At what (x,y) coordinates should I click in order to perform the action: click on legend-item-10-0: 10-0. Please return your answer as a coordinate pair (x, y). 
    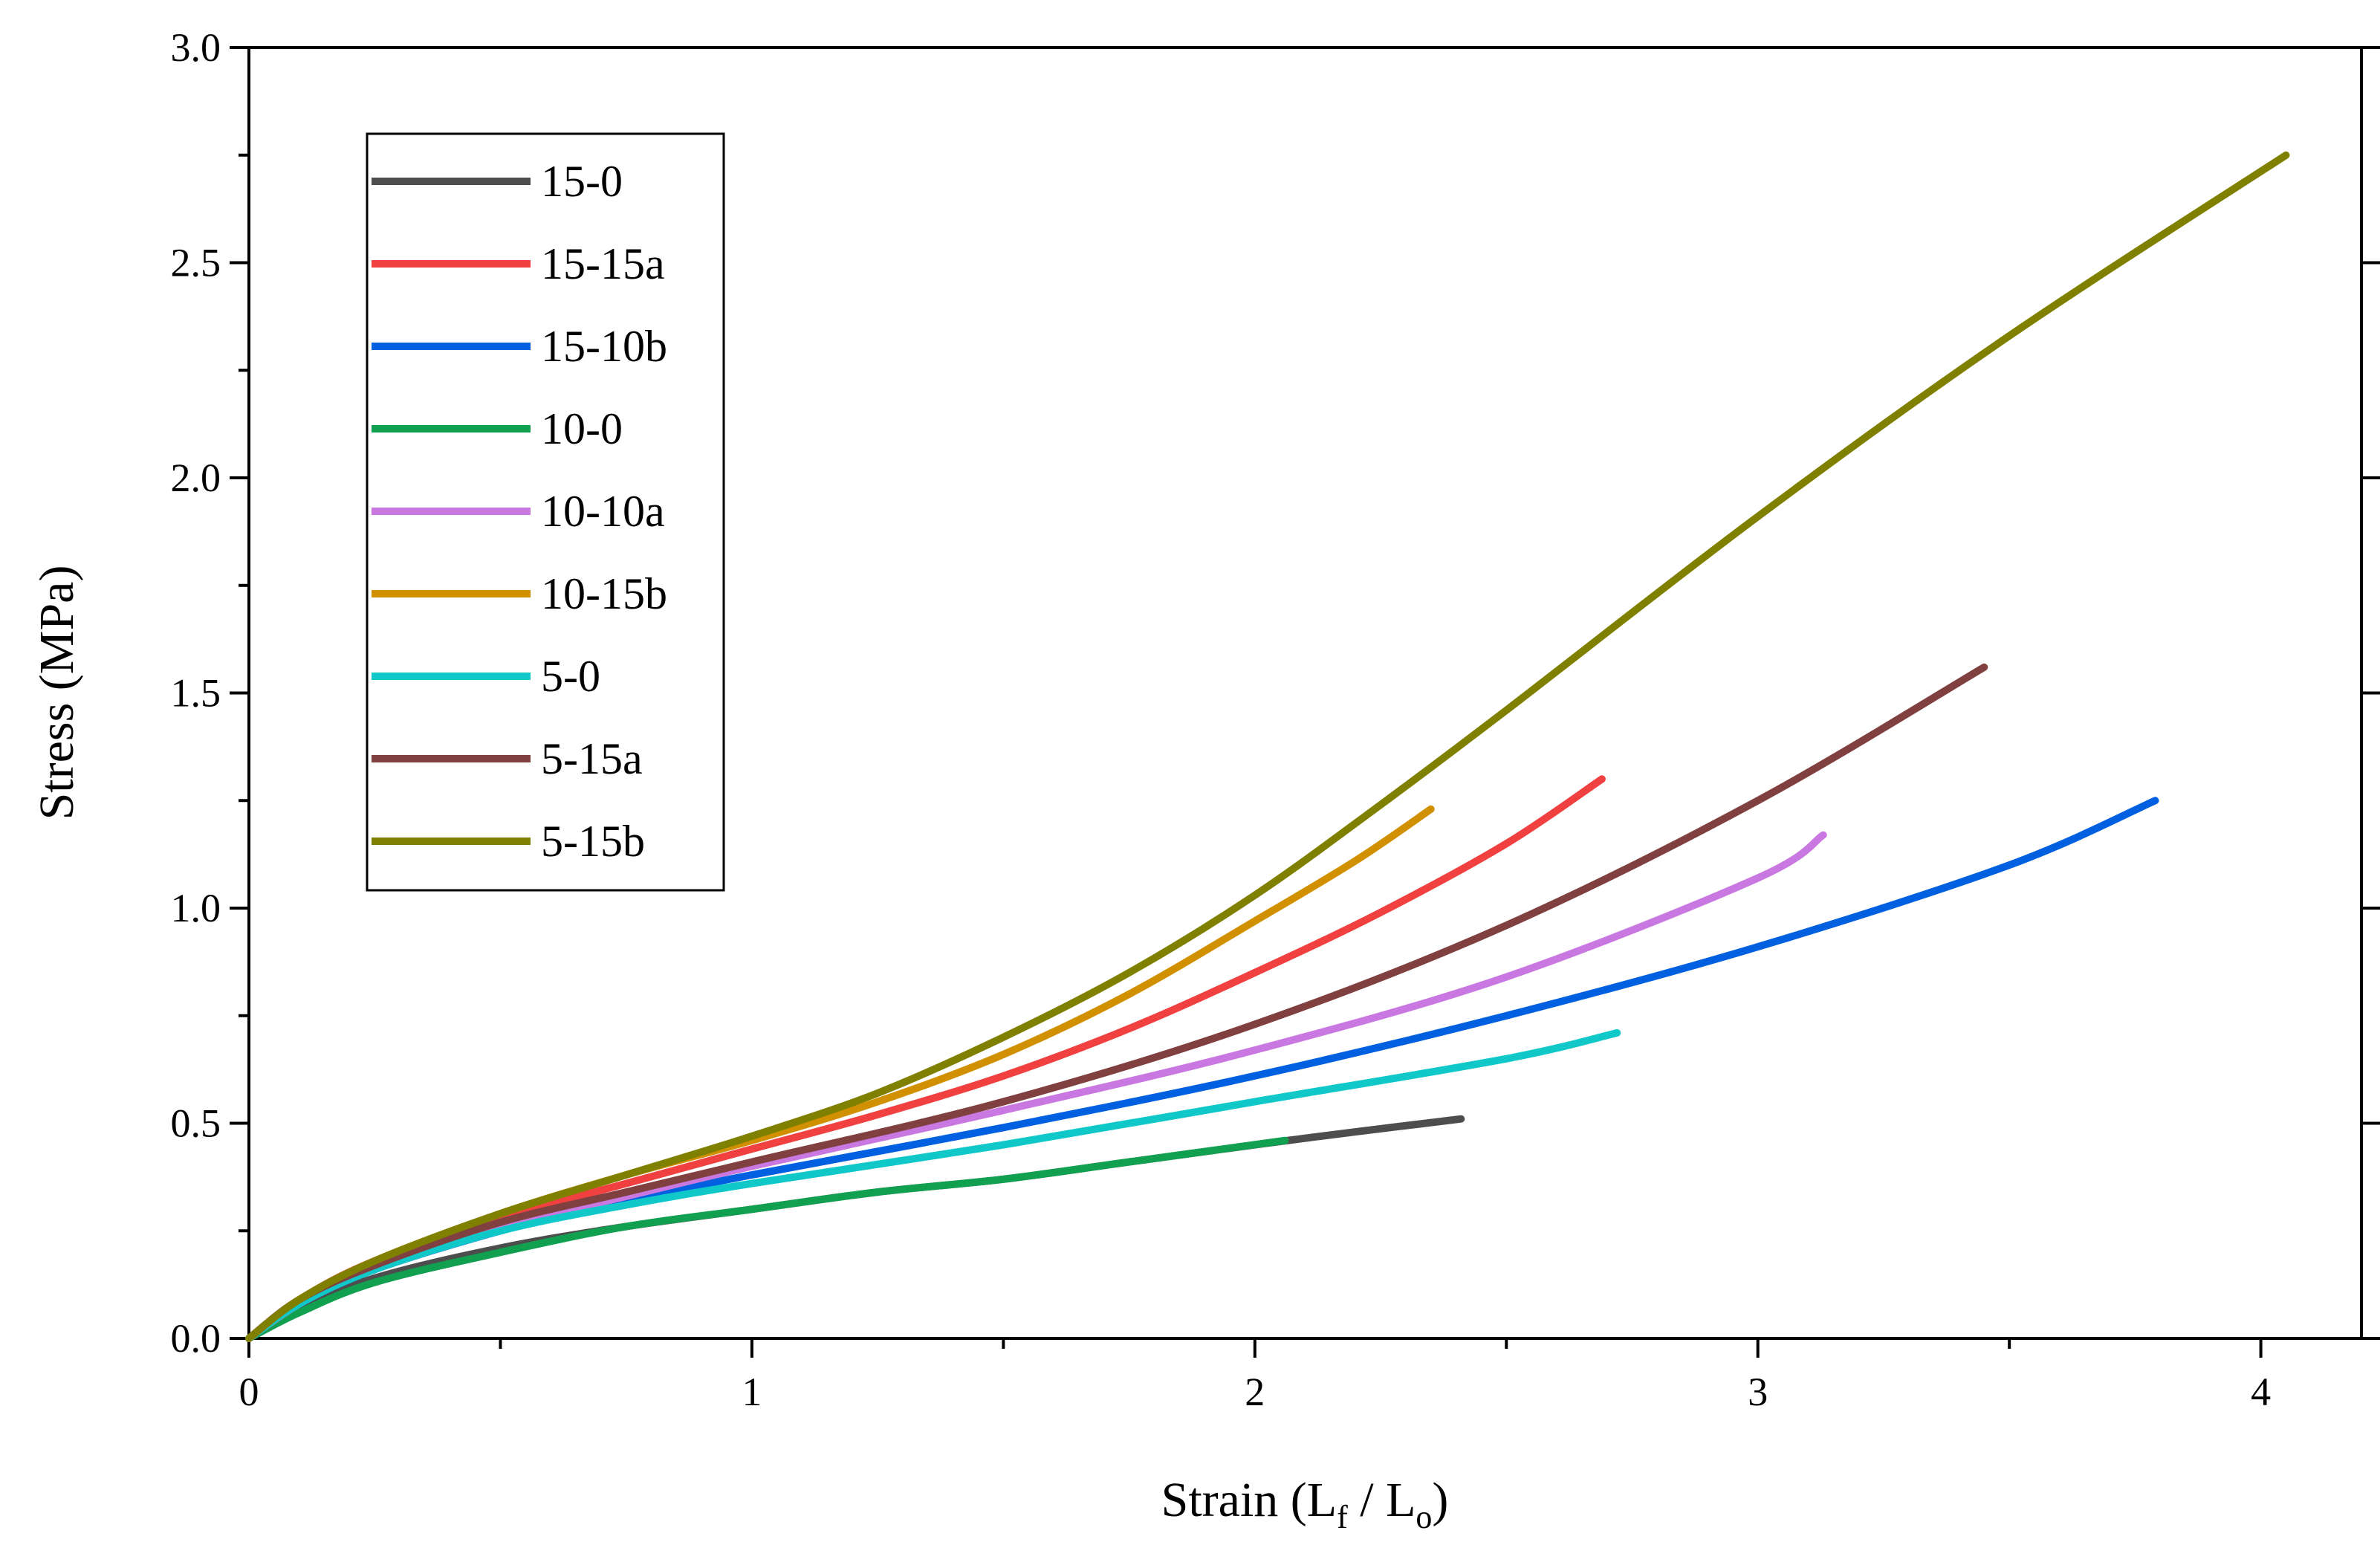
    Looking at the image, I should click on (497, 429).